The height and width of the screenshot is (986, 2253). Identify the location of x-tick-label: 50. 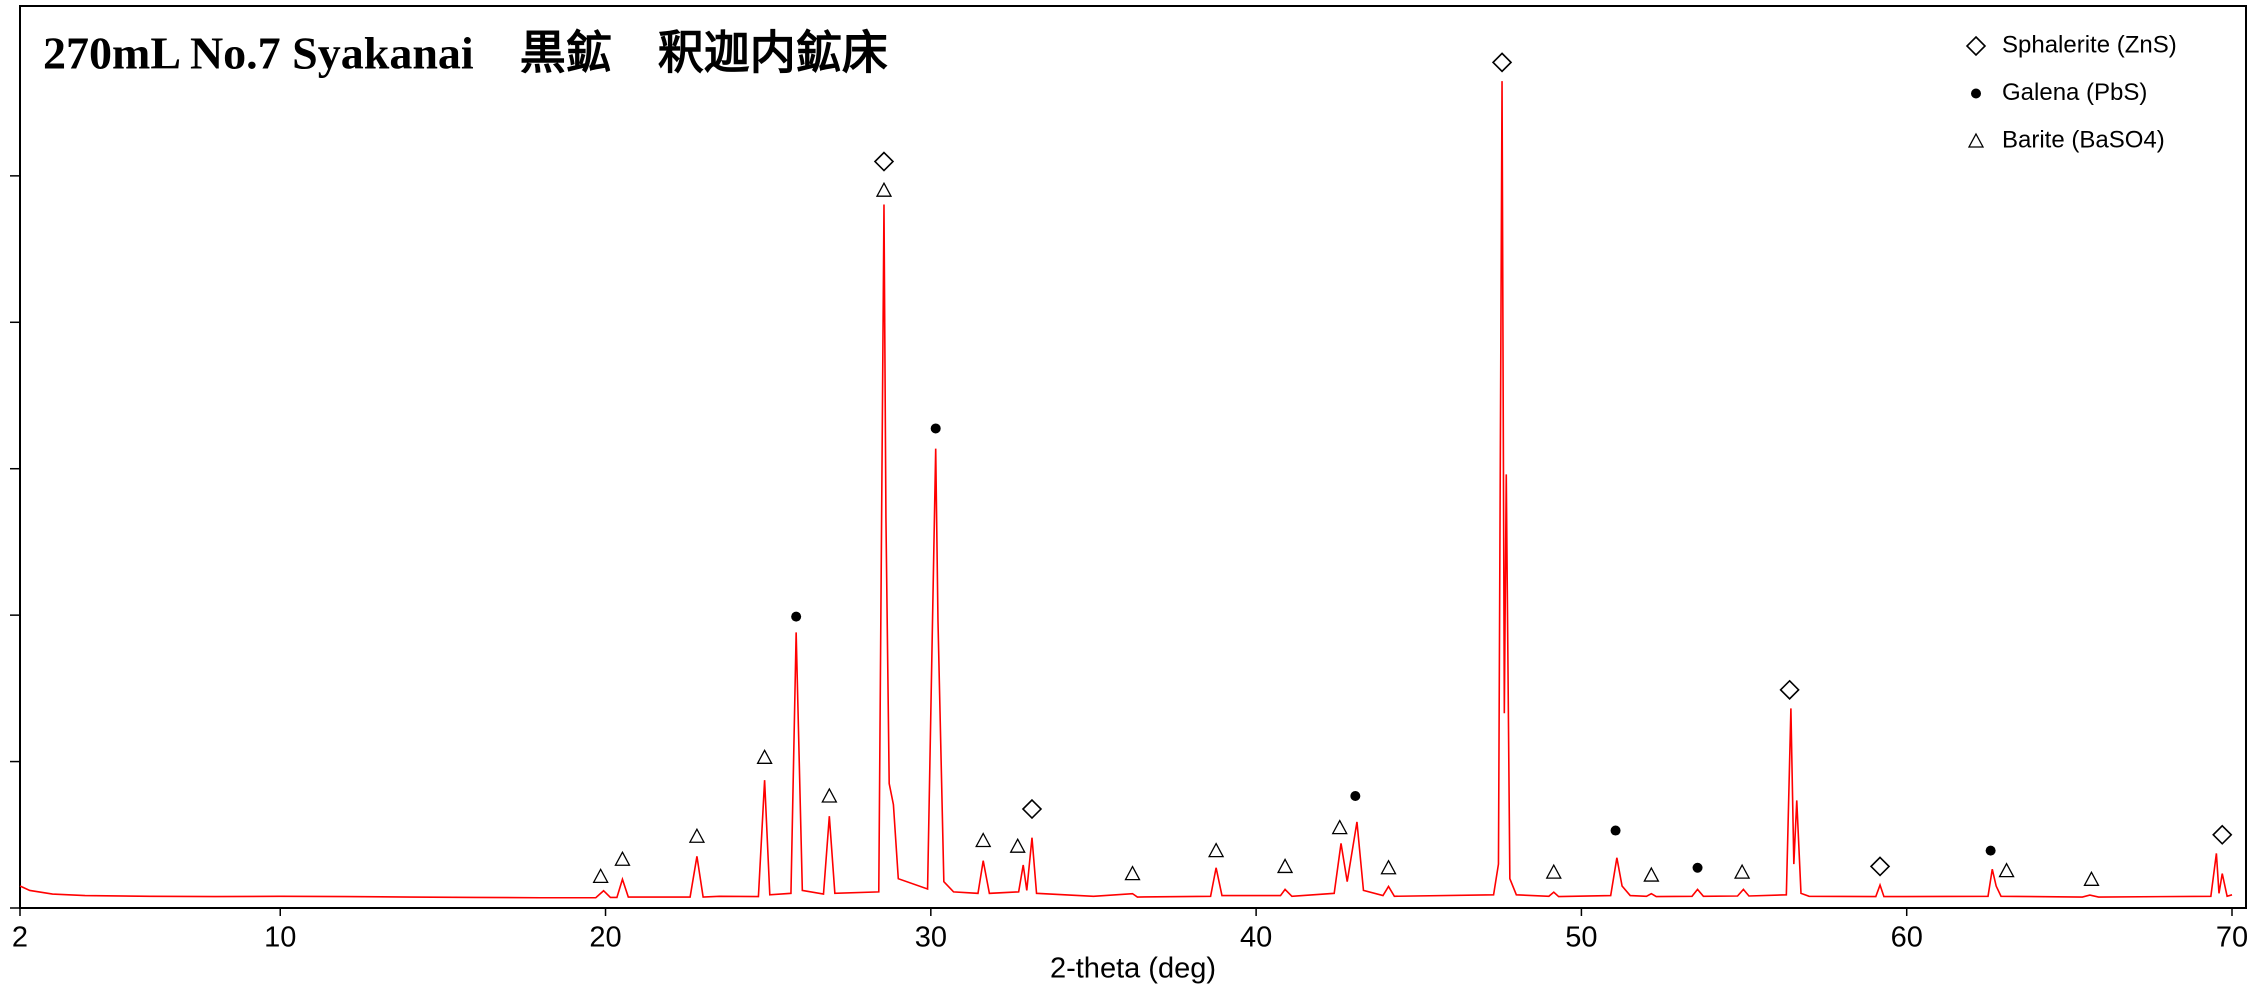
(1581, 938).